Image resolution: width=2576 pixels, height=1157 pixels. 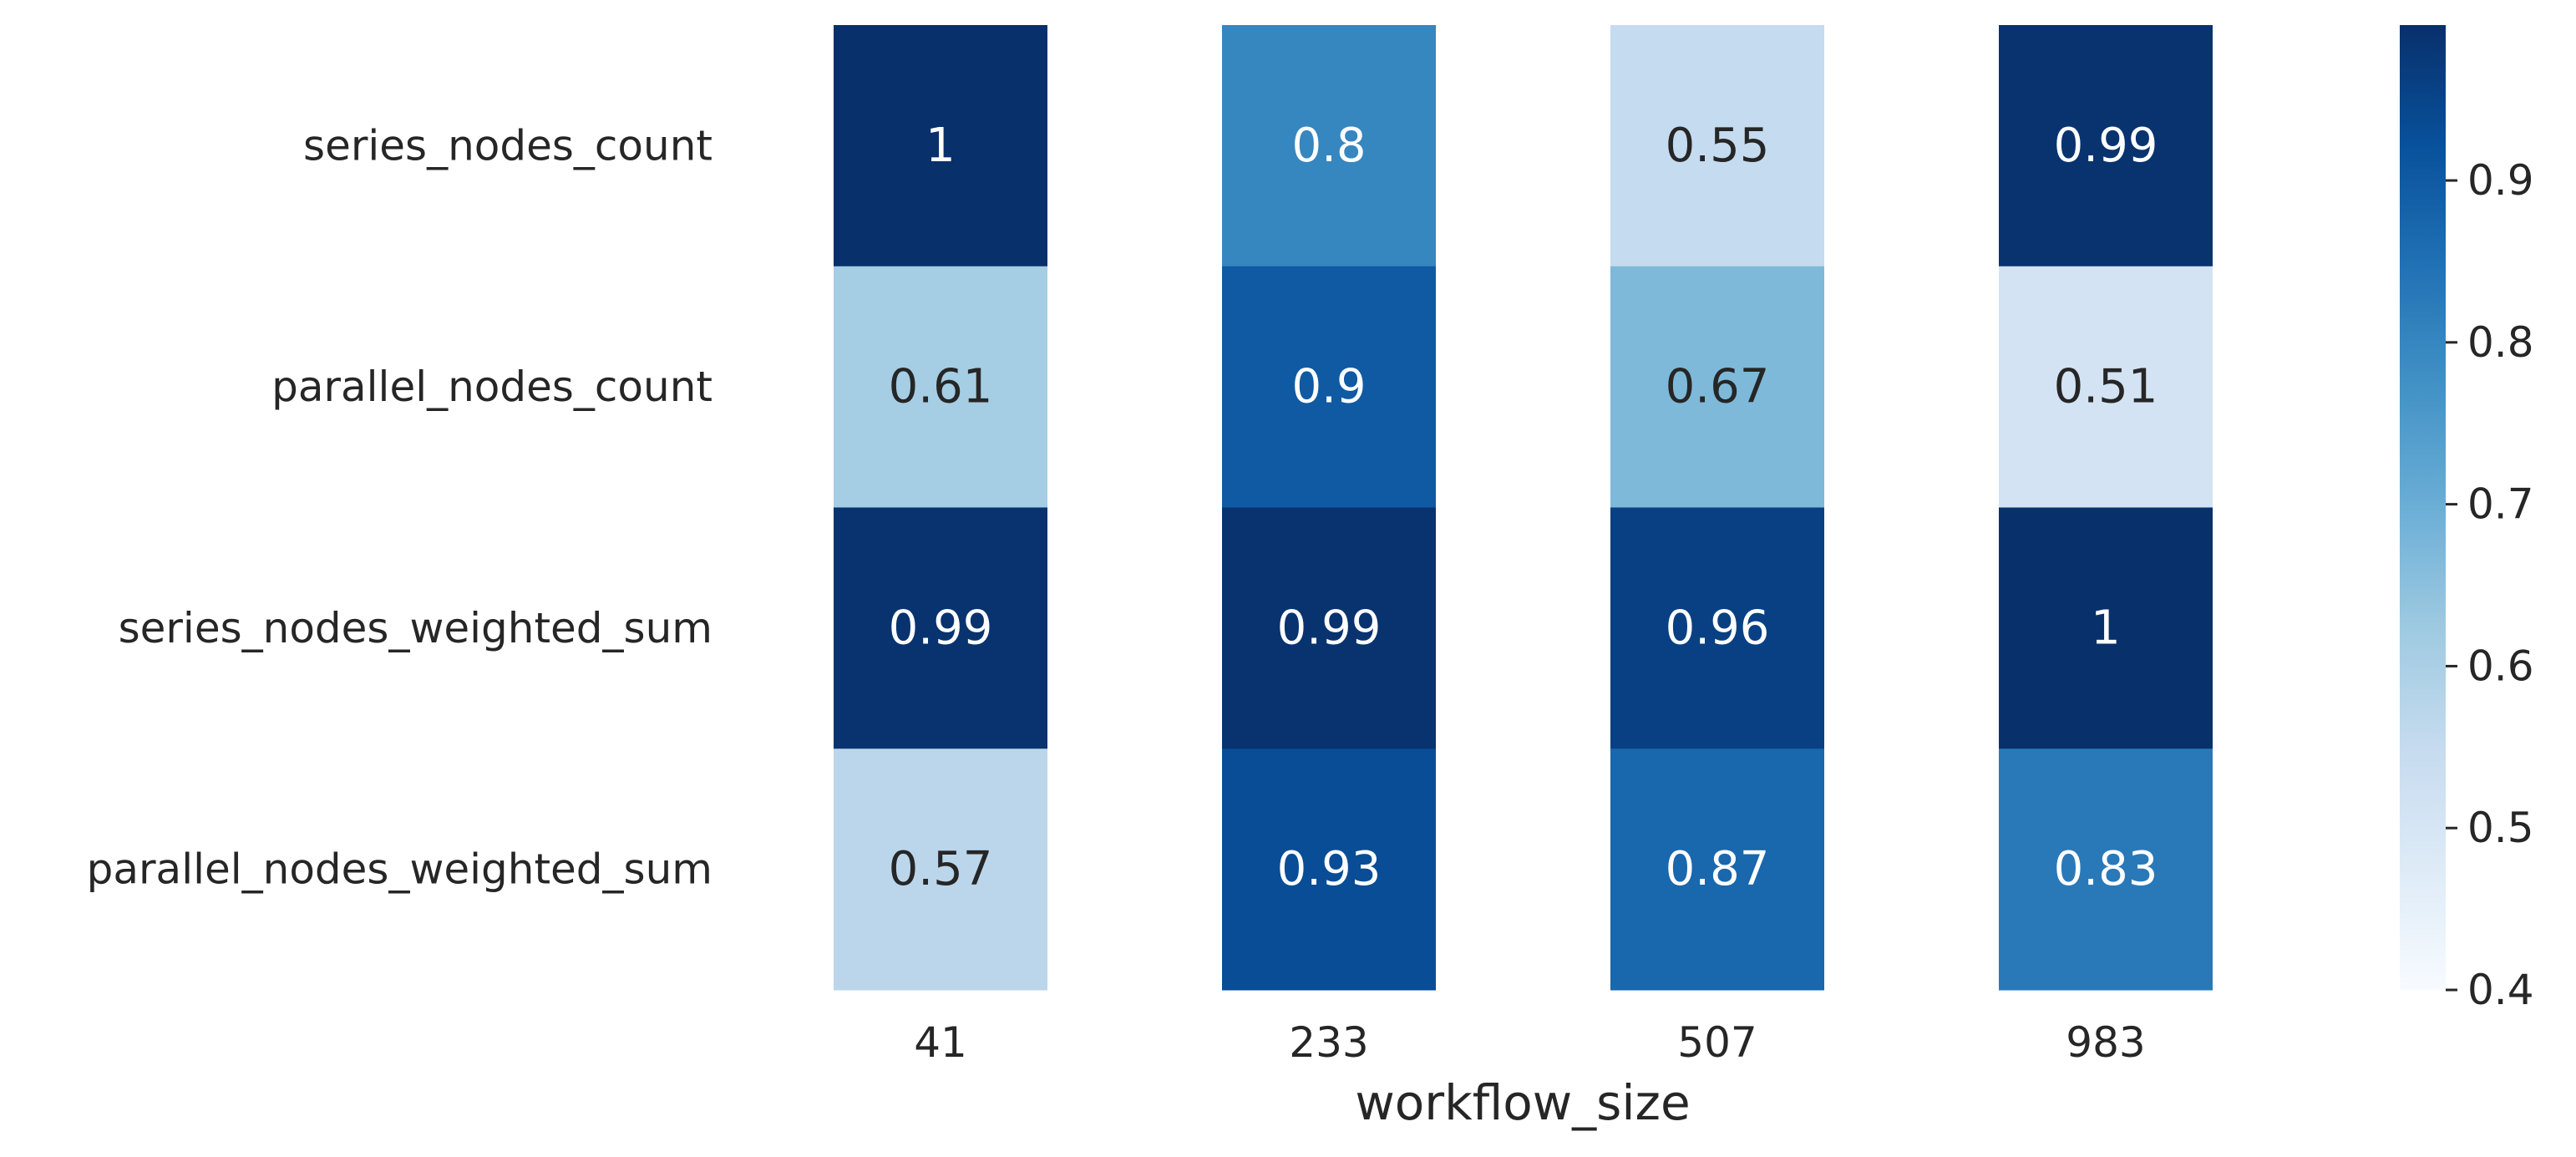 I want to click on colorbar-ticks: 0.4 0.5 0.6 0.7 0.8 0.9, so click(x=2490, y=585).